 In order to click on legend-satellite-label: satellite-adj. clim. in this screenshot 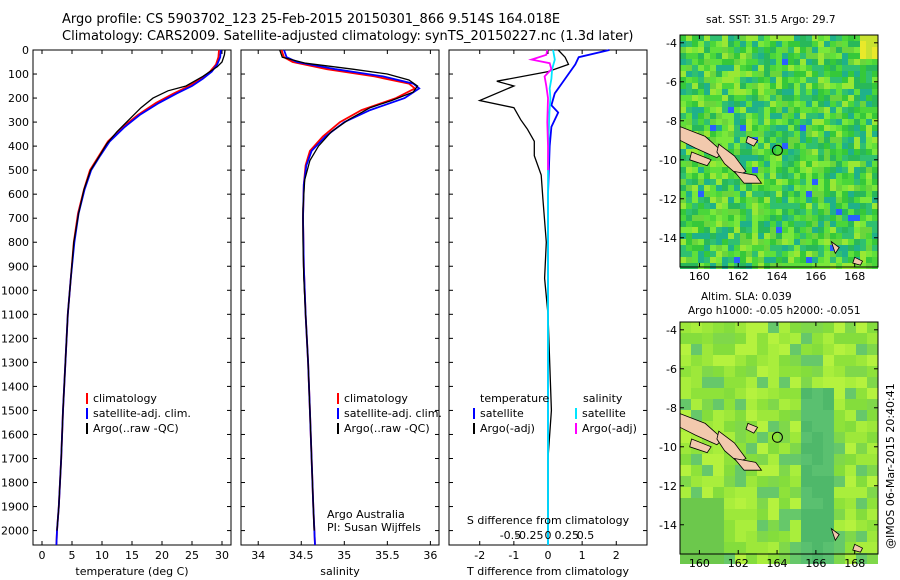, I will do `click(393, 413)`.